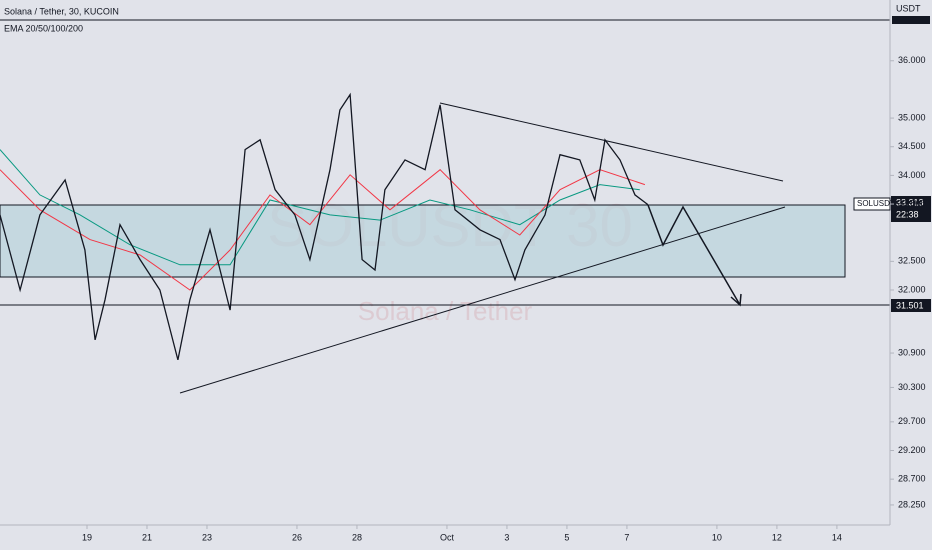  I want to click on x-tick-label: 21, so click(147, 537).